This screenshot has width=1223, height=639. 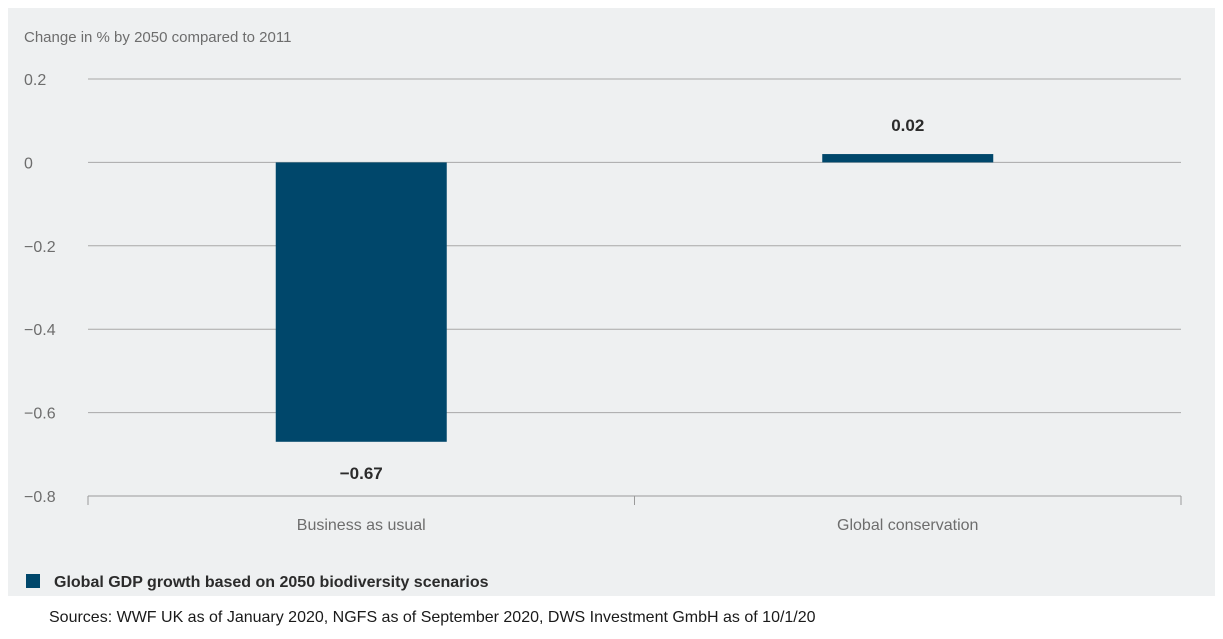 I want to click on x-category-label: Business as usual, so click(x=361, y=525).